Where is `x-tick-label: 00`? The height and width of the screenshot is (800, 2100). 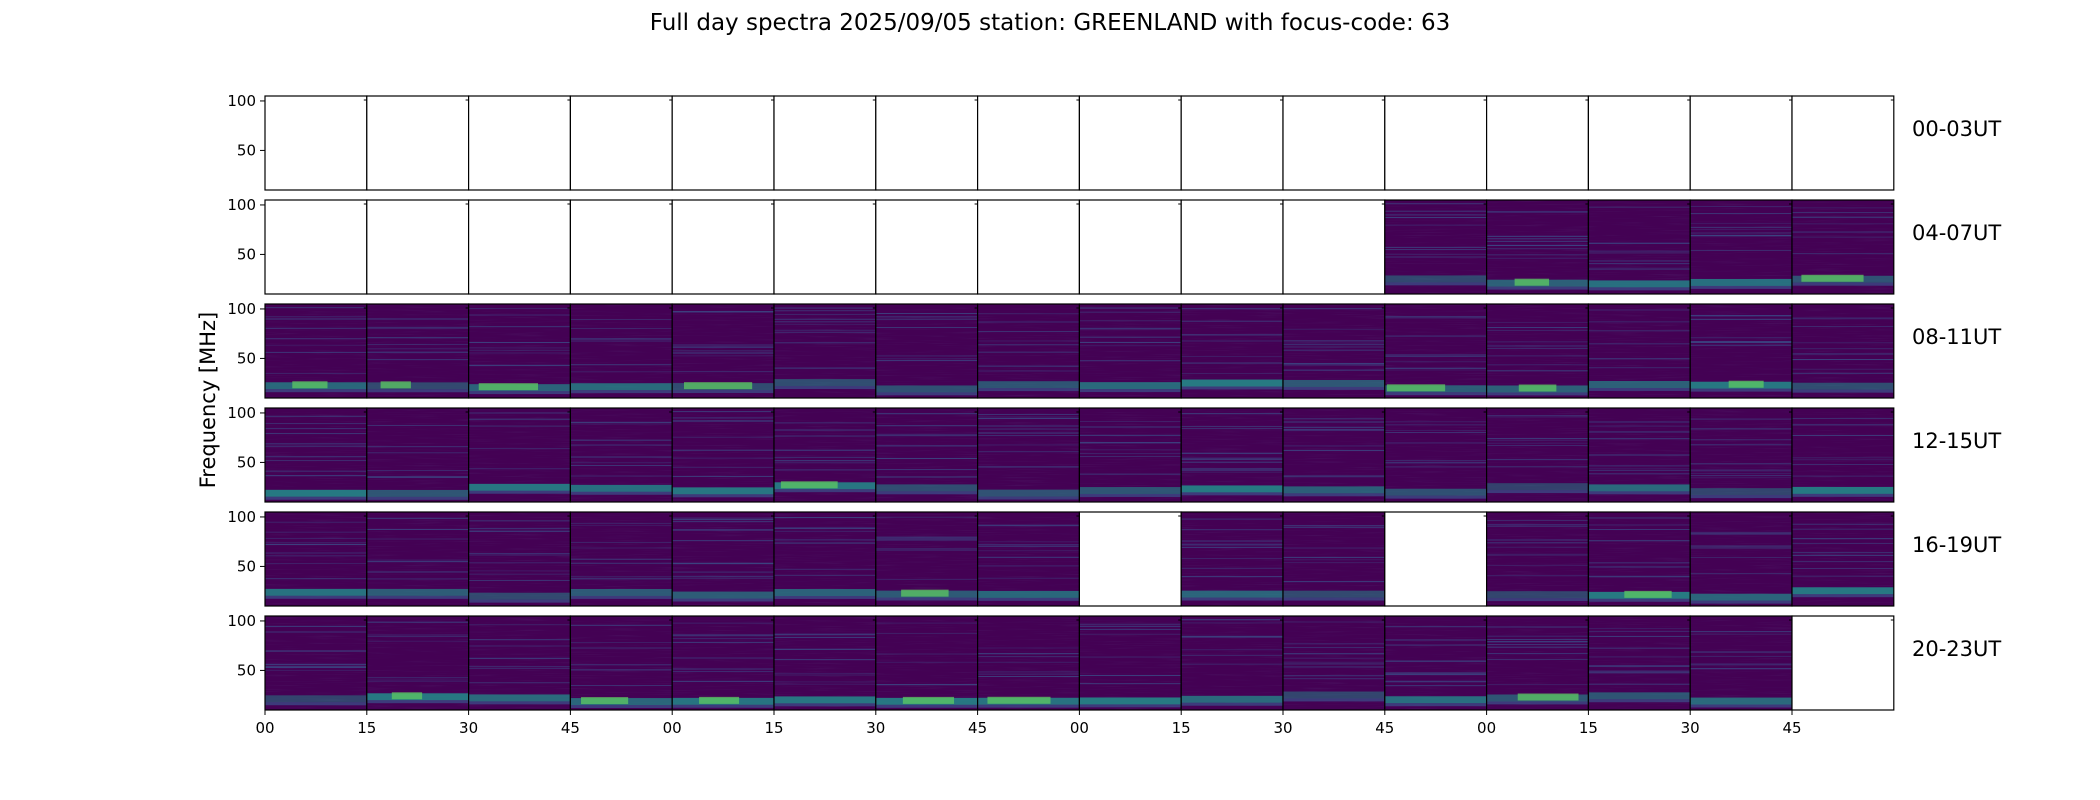
x-tick-label: 00 is located at coordinates (264, 728).